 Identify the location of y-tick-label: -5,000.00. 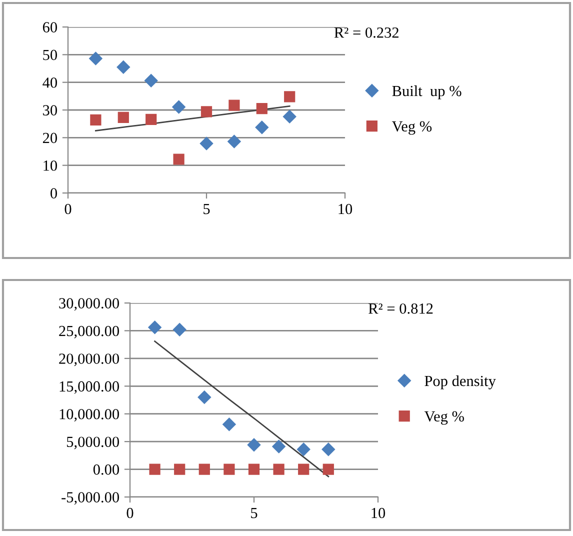
(90, 498).